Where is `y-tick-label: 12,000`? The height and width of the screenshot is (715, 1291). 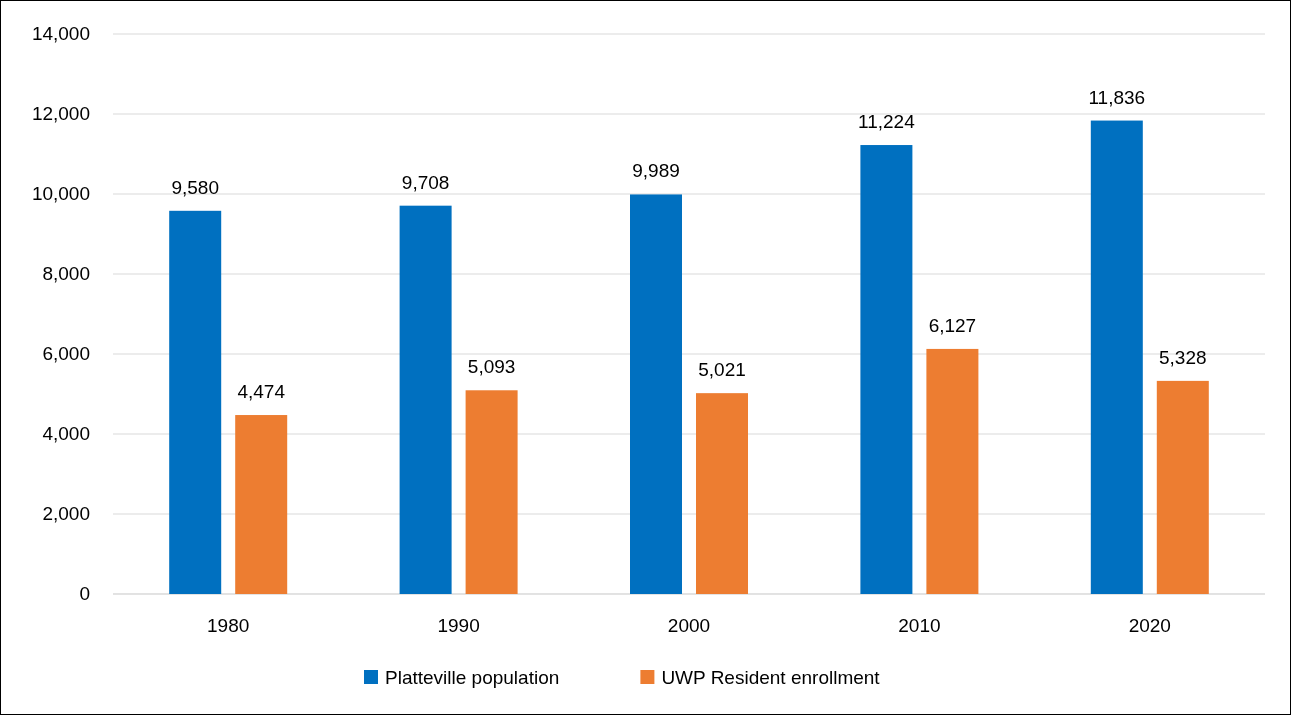
y-tick-label: 12,000 is located at coordinates (60, 113).